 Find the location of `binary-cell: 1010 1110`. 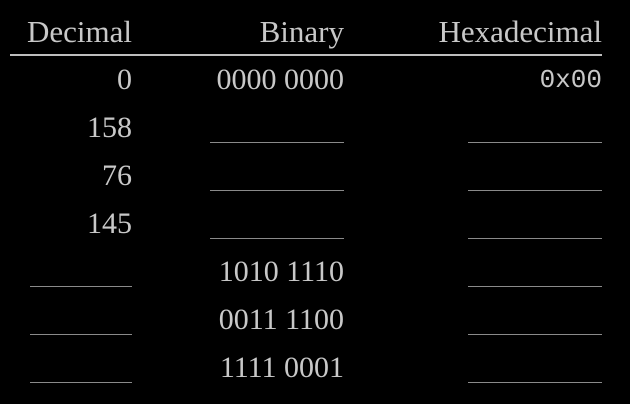

binary-cell: 1010 1110 is located at coordinates (238, 272).